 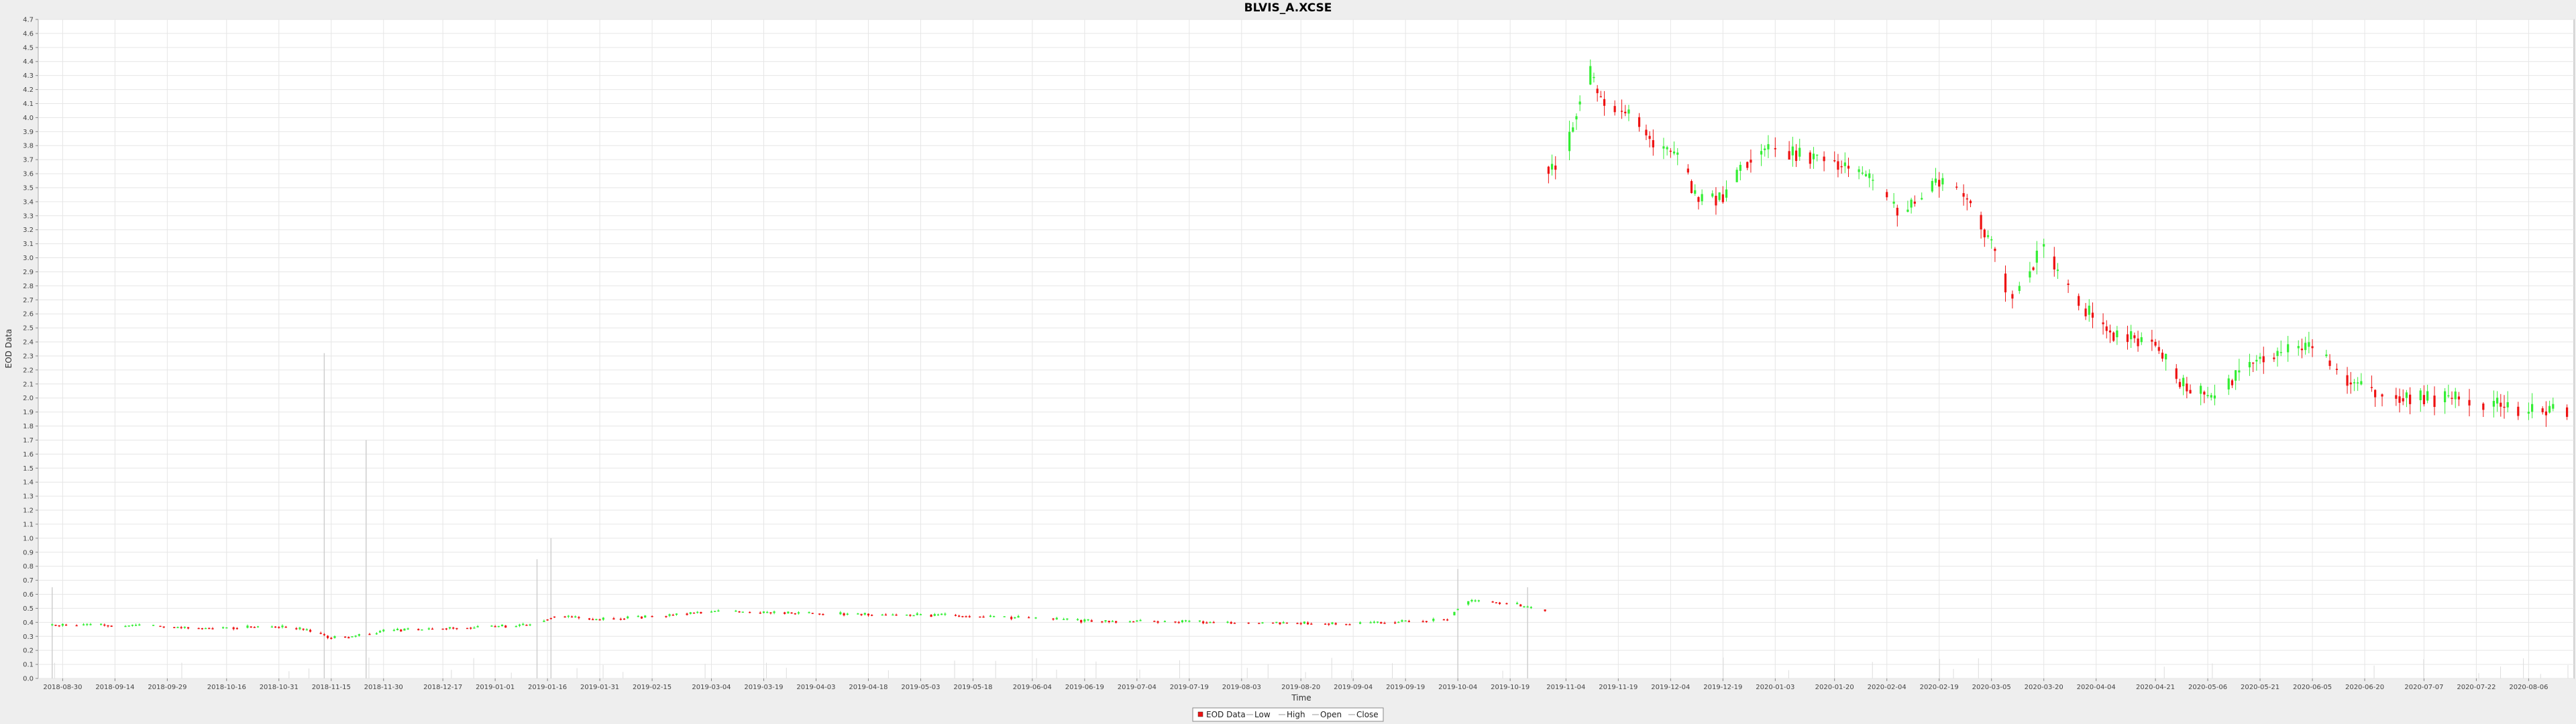 I want to click on y-tick-label: 2.7, so click(x=28, y=300).